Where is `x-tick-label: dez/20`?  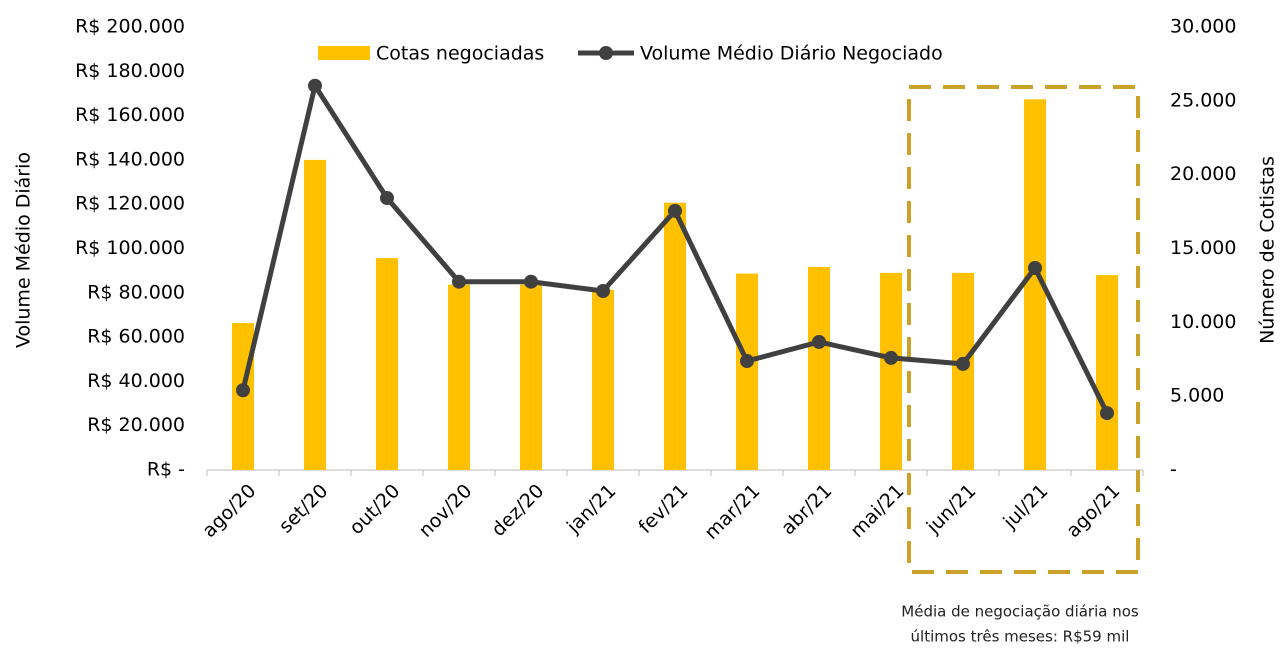
x-tick-label: dez/20 is located at coordinates (517, 510).